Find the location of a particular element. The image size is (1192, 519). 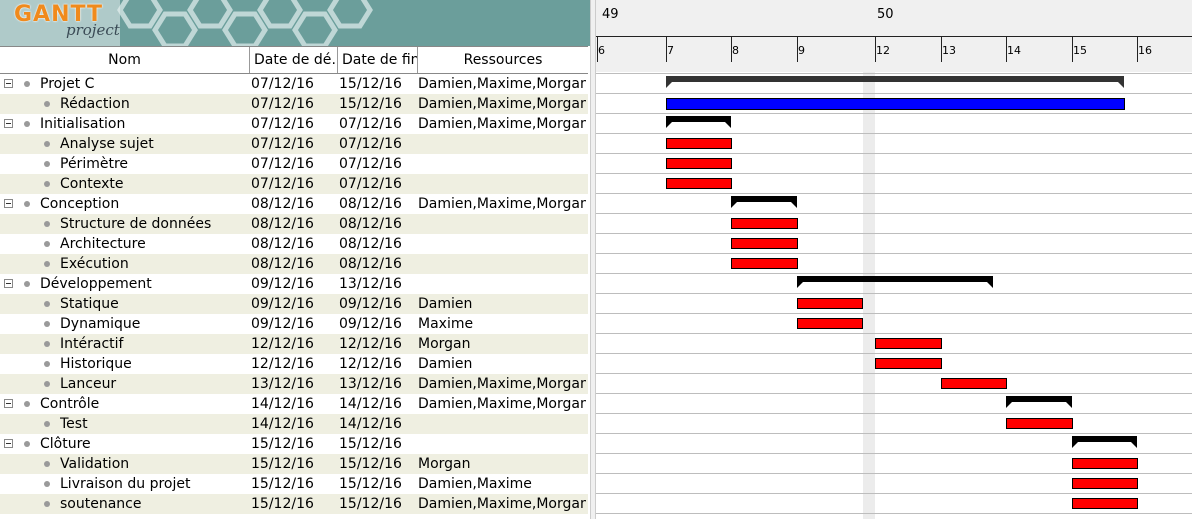

table-row: Clôture 15/12/16 15/12/16 is located at coordinates (294, 444).